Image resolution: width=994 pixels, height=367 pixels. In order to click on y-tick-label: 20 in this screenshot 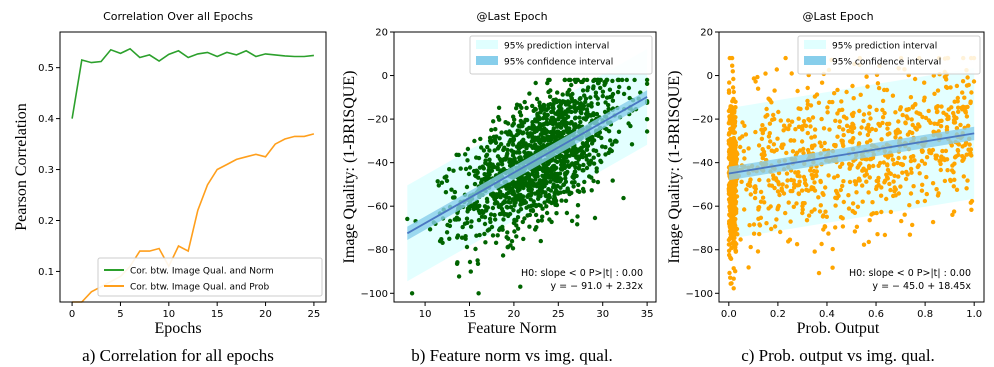, I will do `click(706, 33)`.